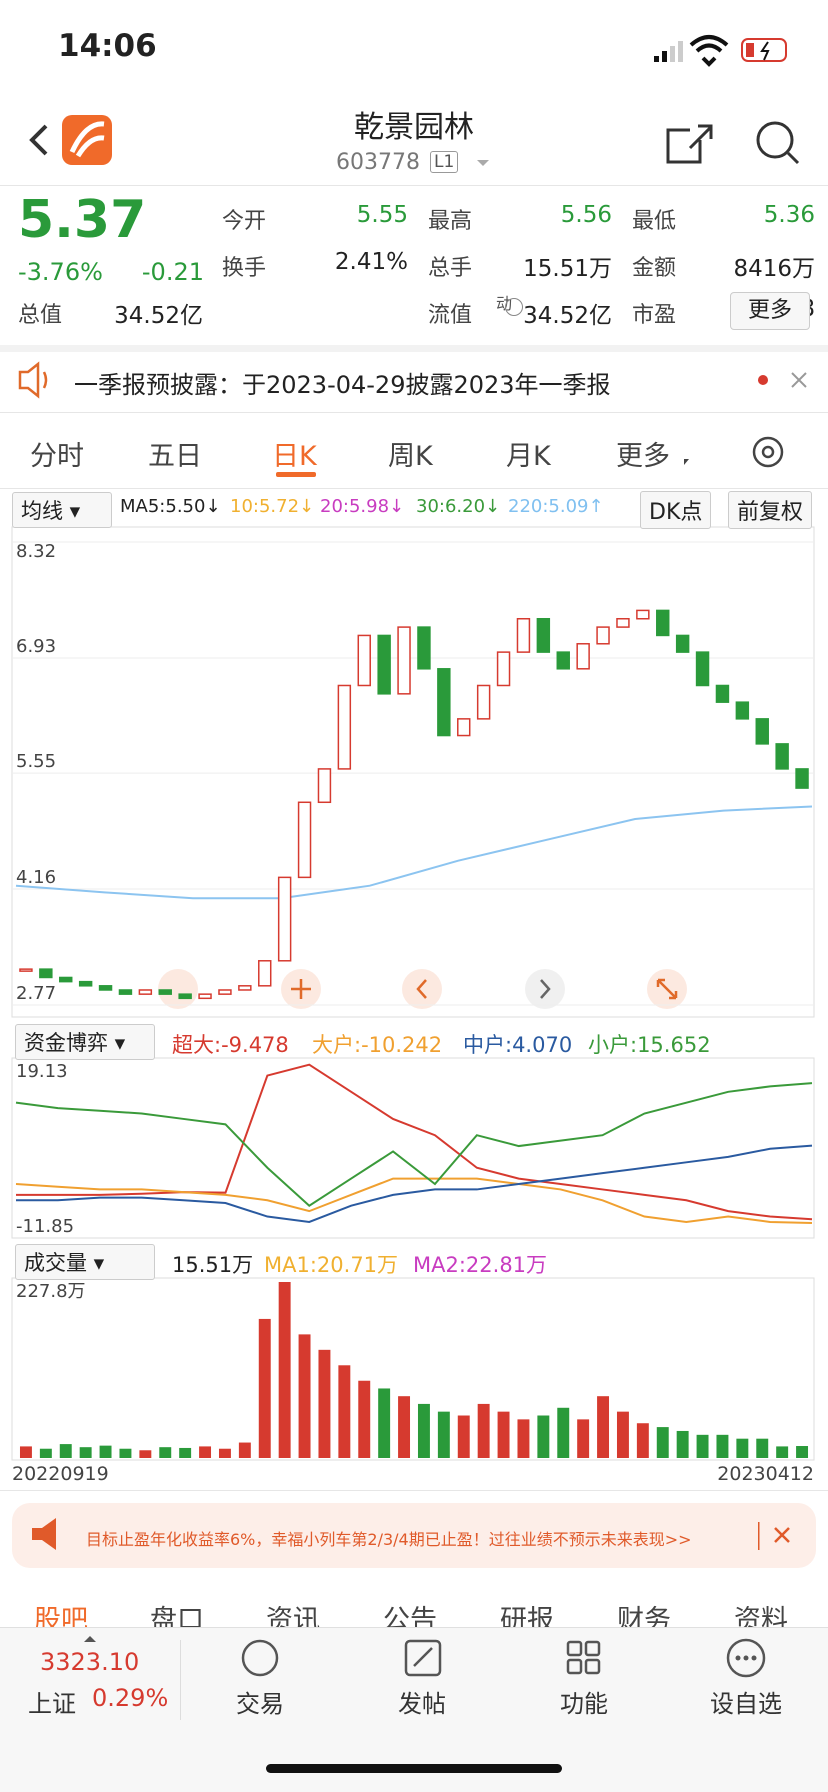 The width and height of the screenshot is (828, 1792). I want to click on footer-item: 发帖, so click(422, 1704).